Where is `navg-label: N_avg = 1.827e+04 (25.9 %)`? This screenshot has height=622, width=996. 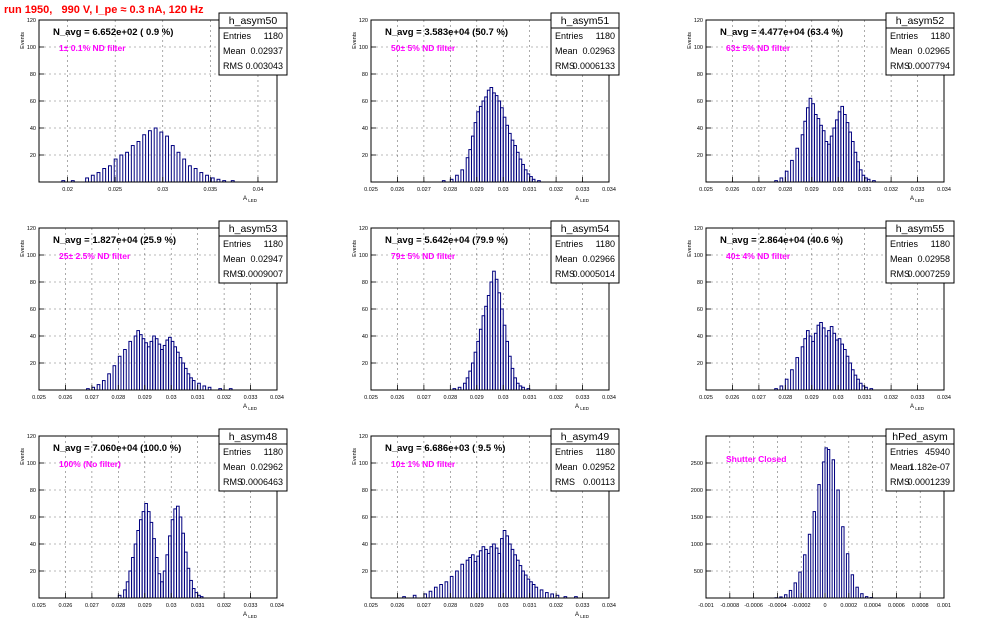
navg-label: N_avg = 1.827e+04 (25.9 %) is located at coordinates (114, 240).